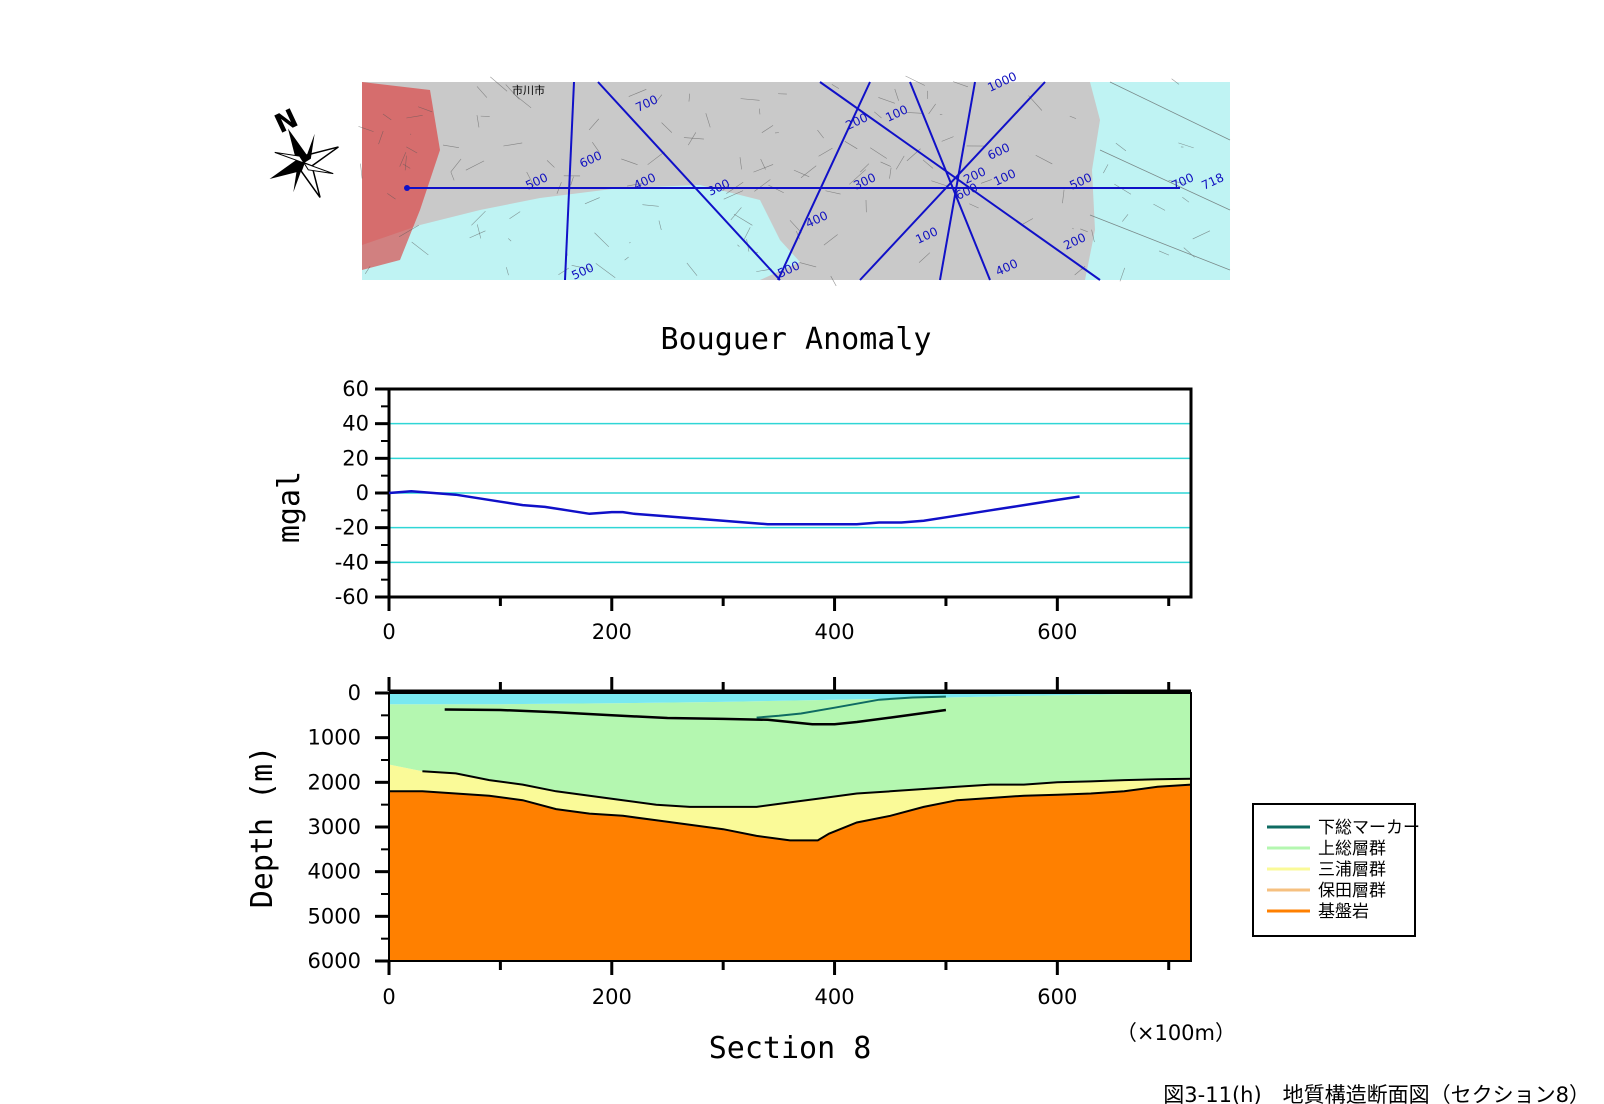 This screenshot has height=1104, width=1604. I want to click on north-arrow-icon: N, so click(304, 151).